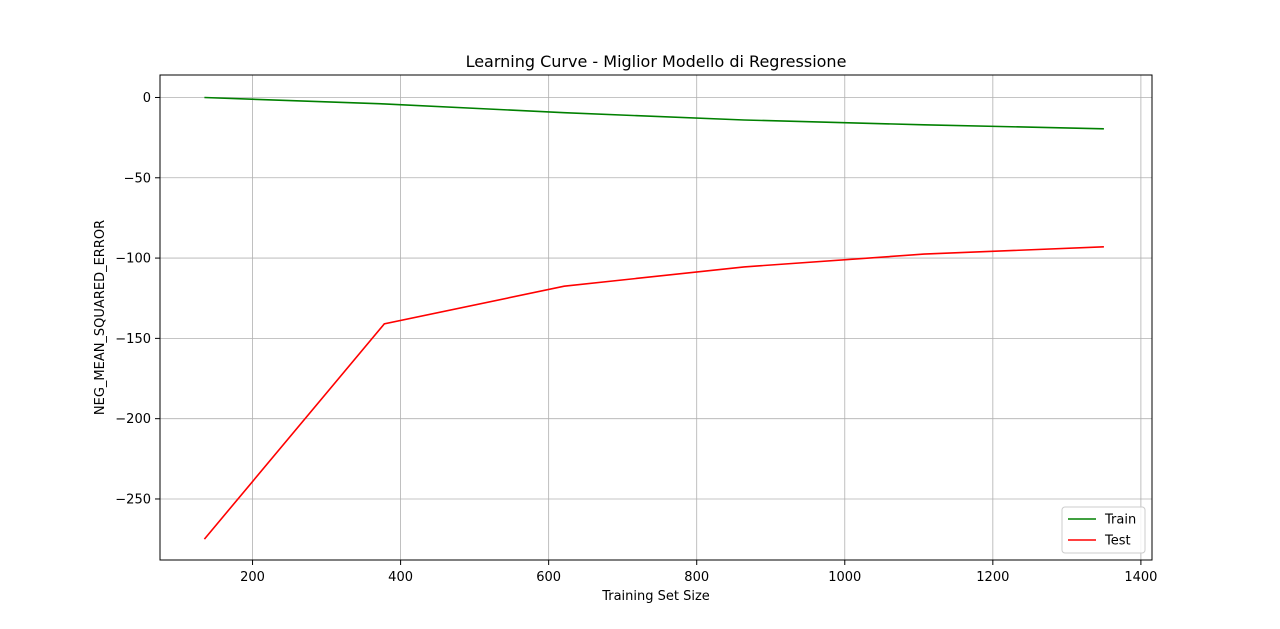  What do you see at coordinates (1103, 530) in the screenshot?
I see `legend: Train Test` at bounding box center [1103, 530].